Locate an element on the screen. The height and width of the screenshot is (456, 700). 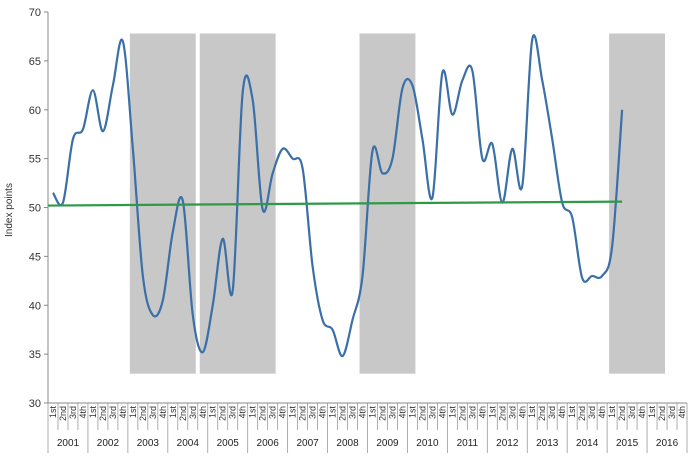
x-year-label: 2005 is located at coordinates (228, 443).